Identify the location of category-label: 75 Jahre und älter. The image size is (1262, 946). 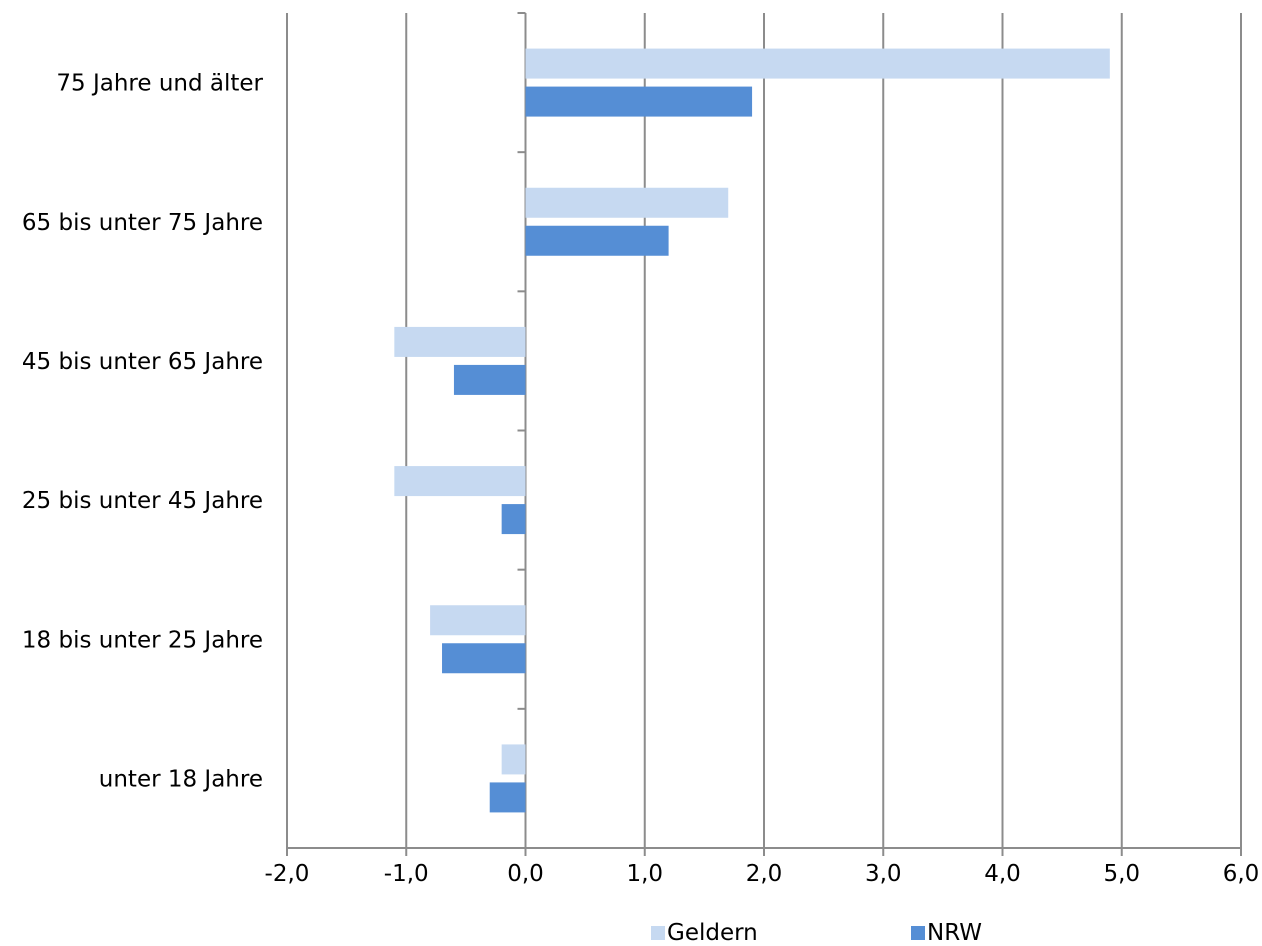
(159, 84).